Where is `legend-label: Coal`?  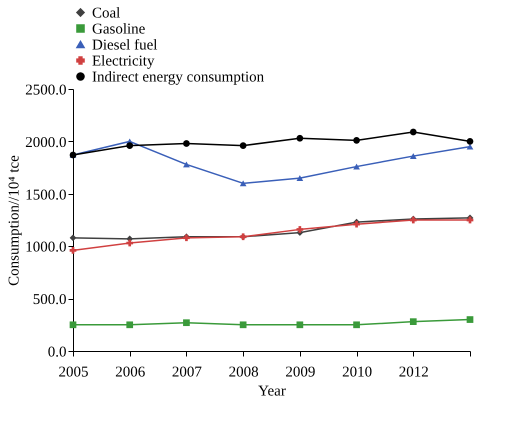 legend-label: Coal is located at coordinates (106, 14).